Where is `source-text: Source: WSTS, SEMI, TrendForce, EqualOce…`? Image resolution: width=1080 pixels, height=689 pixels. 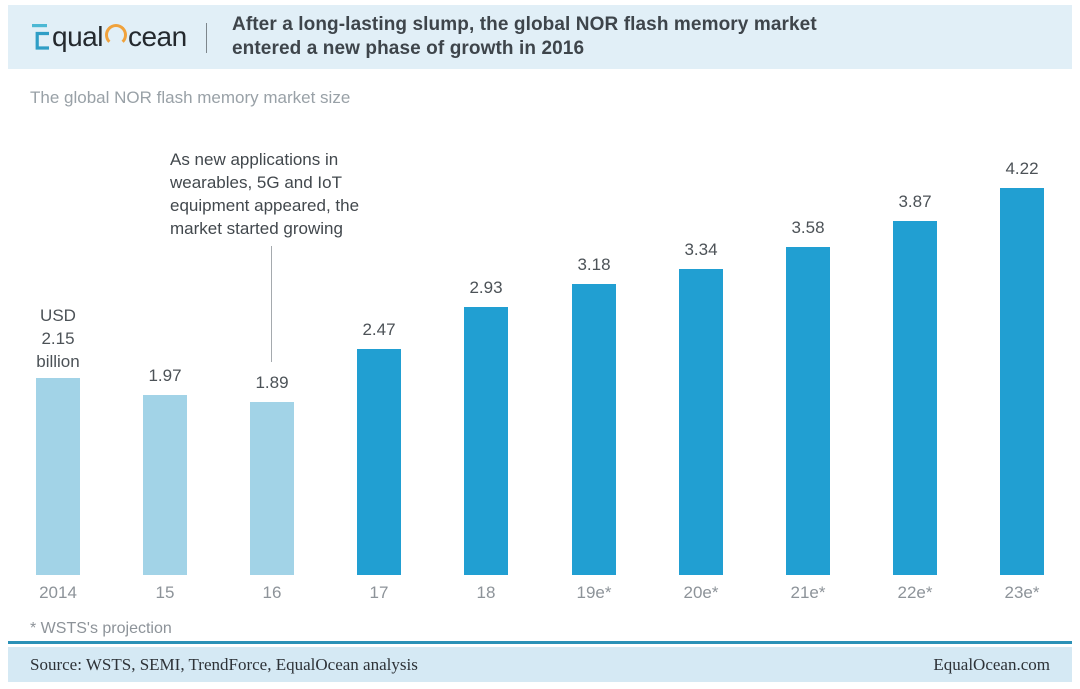
source-text: Source: WSTS, SEMI, TrendForce, EqualOce… is located at coordinates (224, 664).